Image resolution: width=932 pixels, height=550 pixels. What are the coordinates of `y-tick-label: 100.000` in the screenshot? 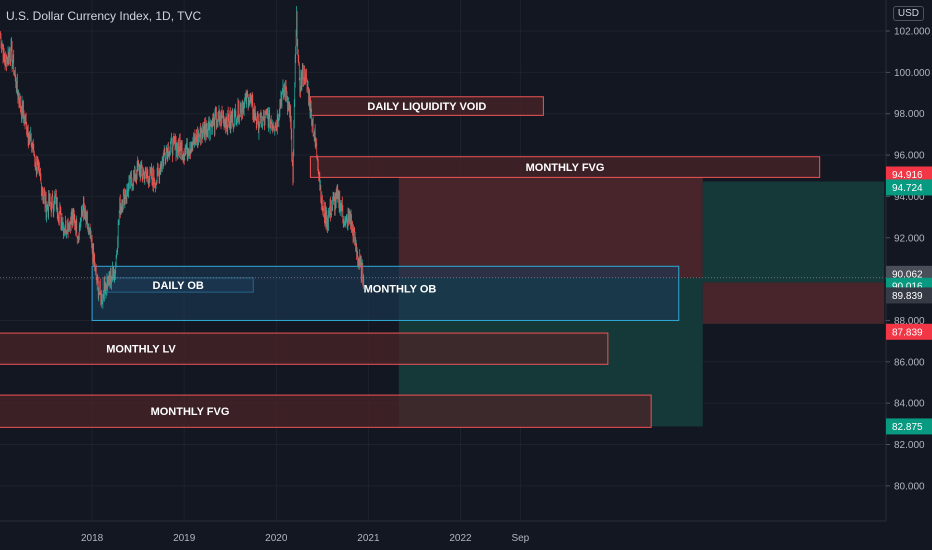 It's located at (912, 73).